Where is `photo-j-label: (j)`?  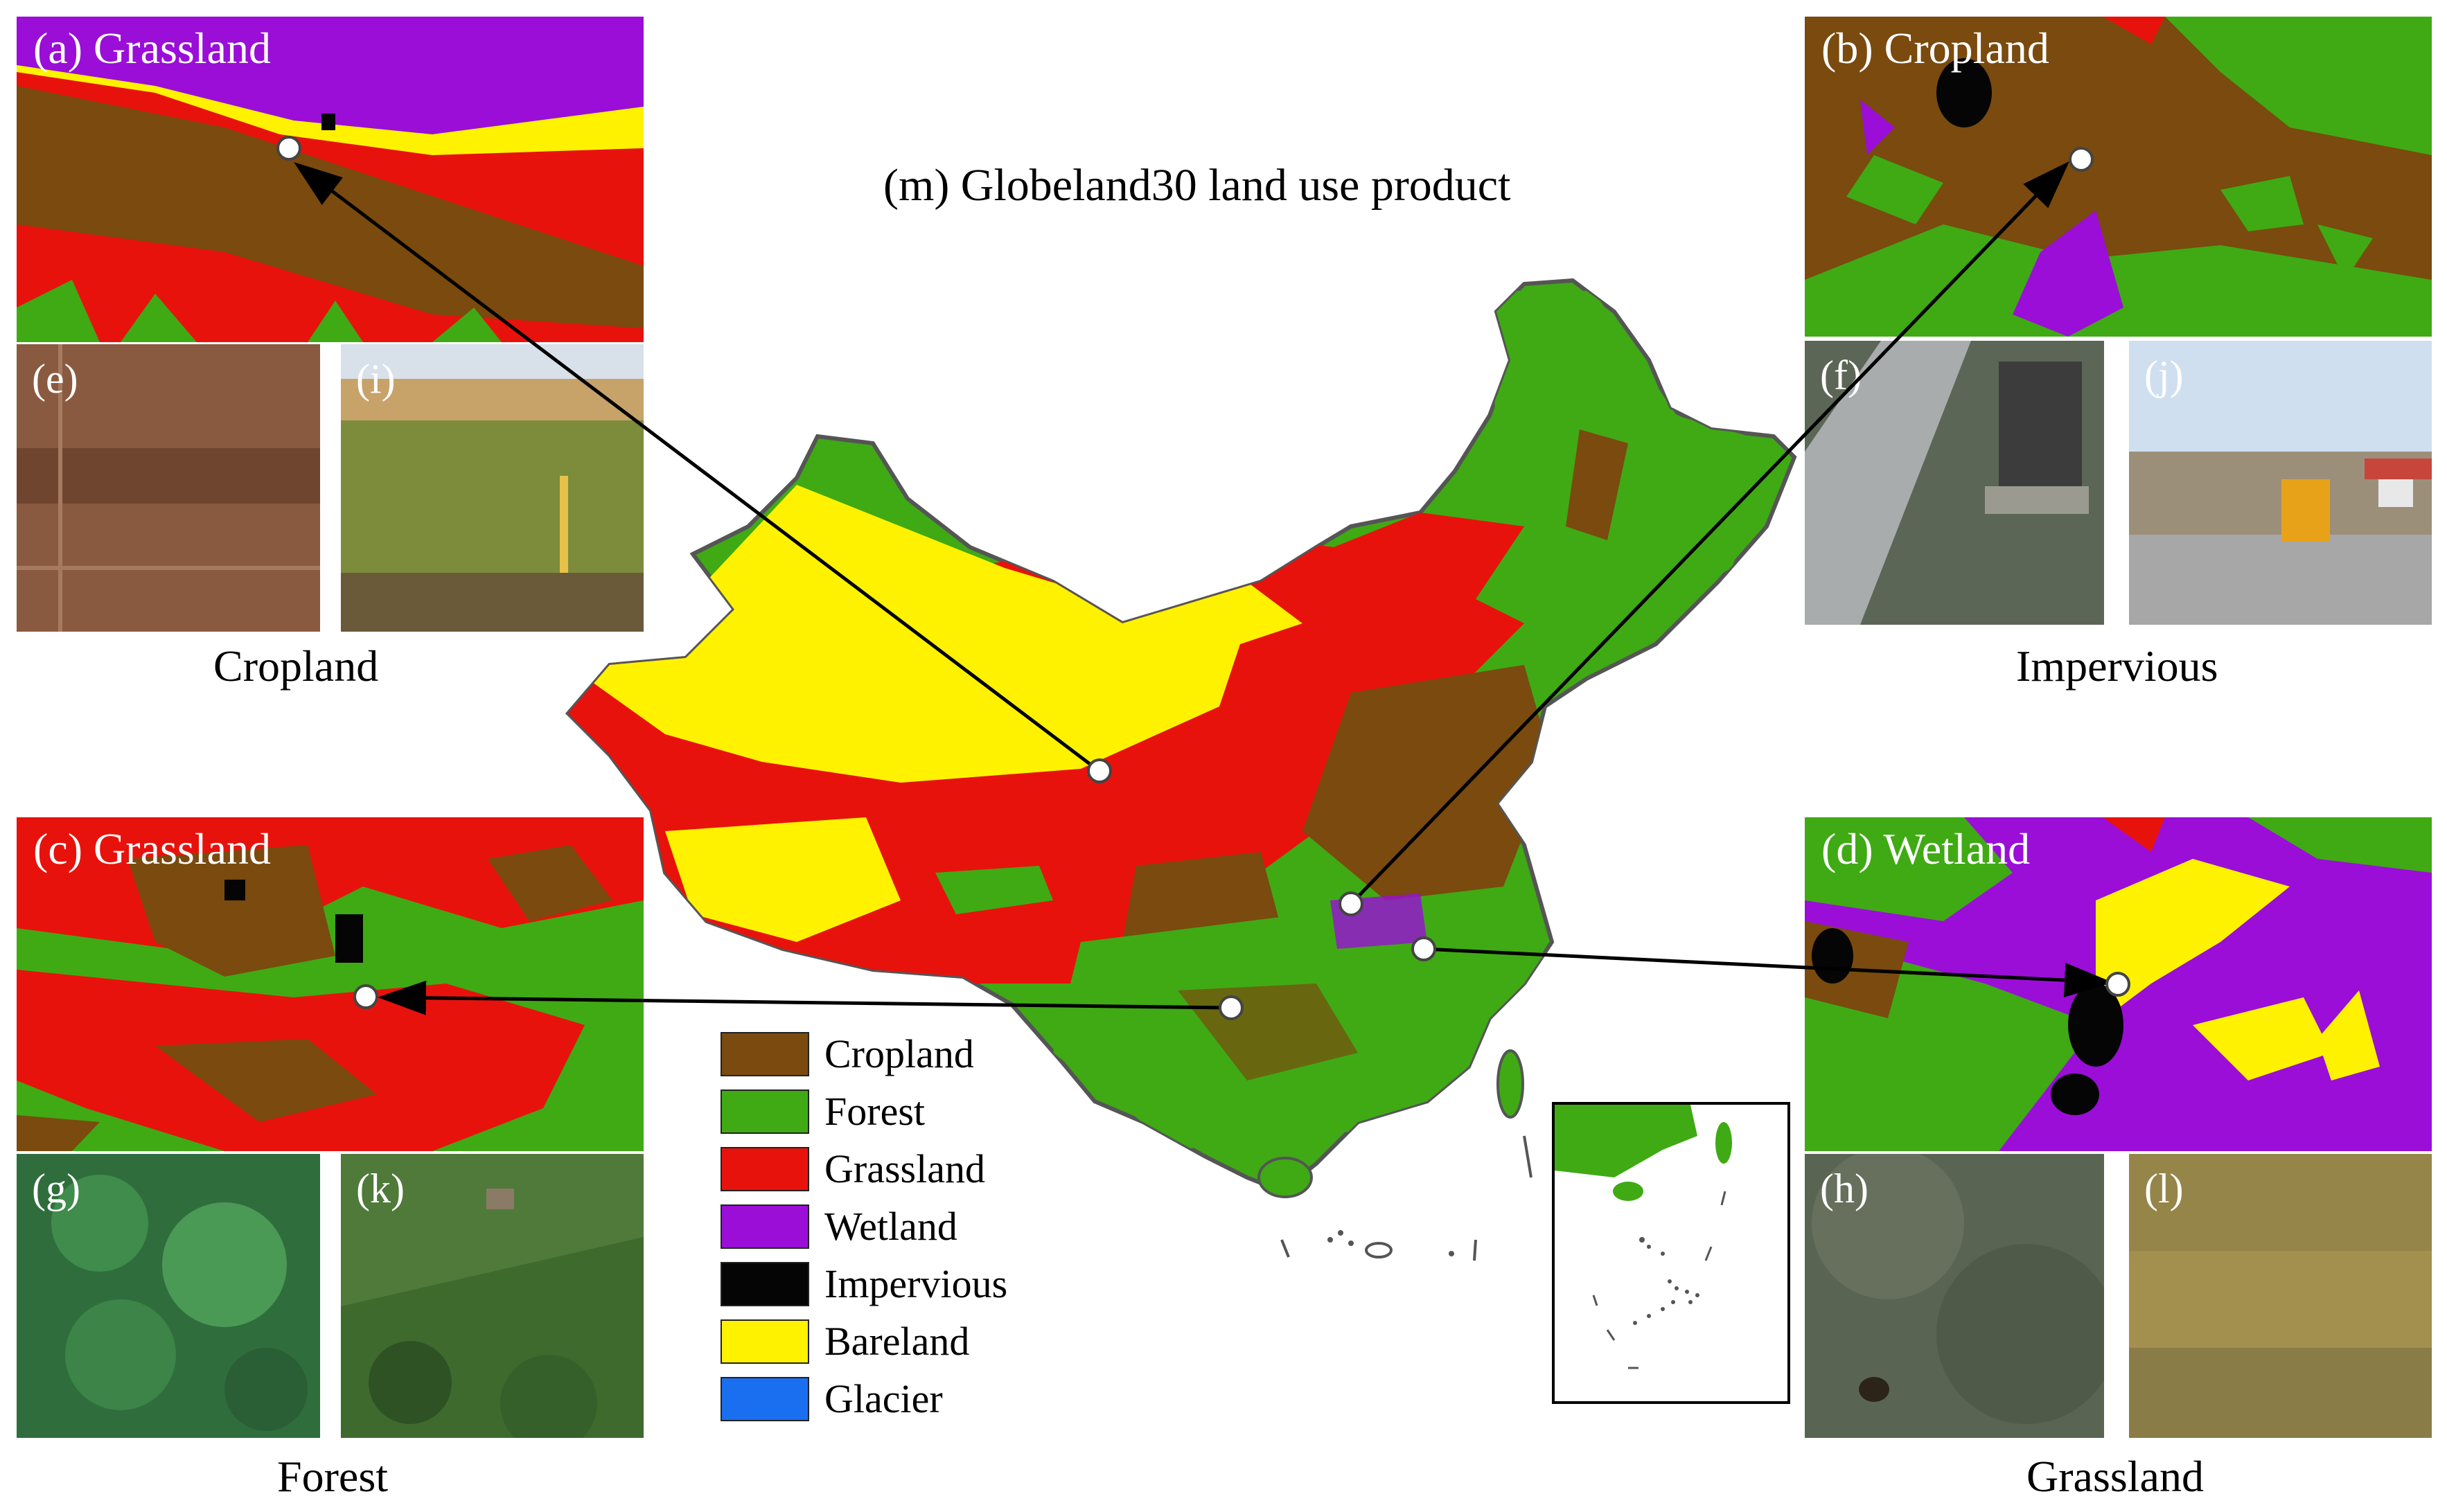 photo-j-label: (j) is located at coordinates (2164, 375).